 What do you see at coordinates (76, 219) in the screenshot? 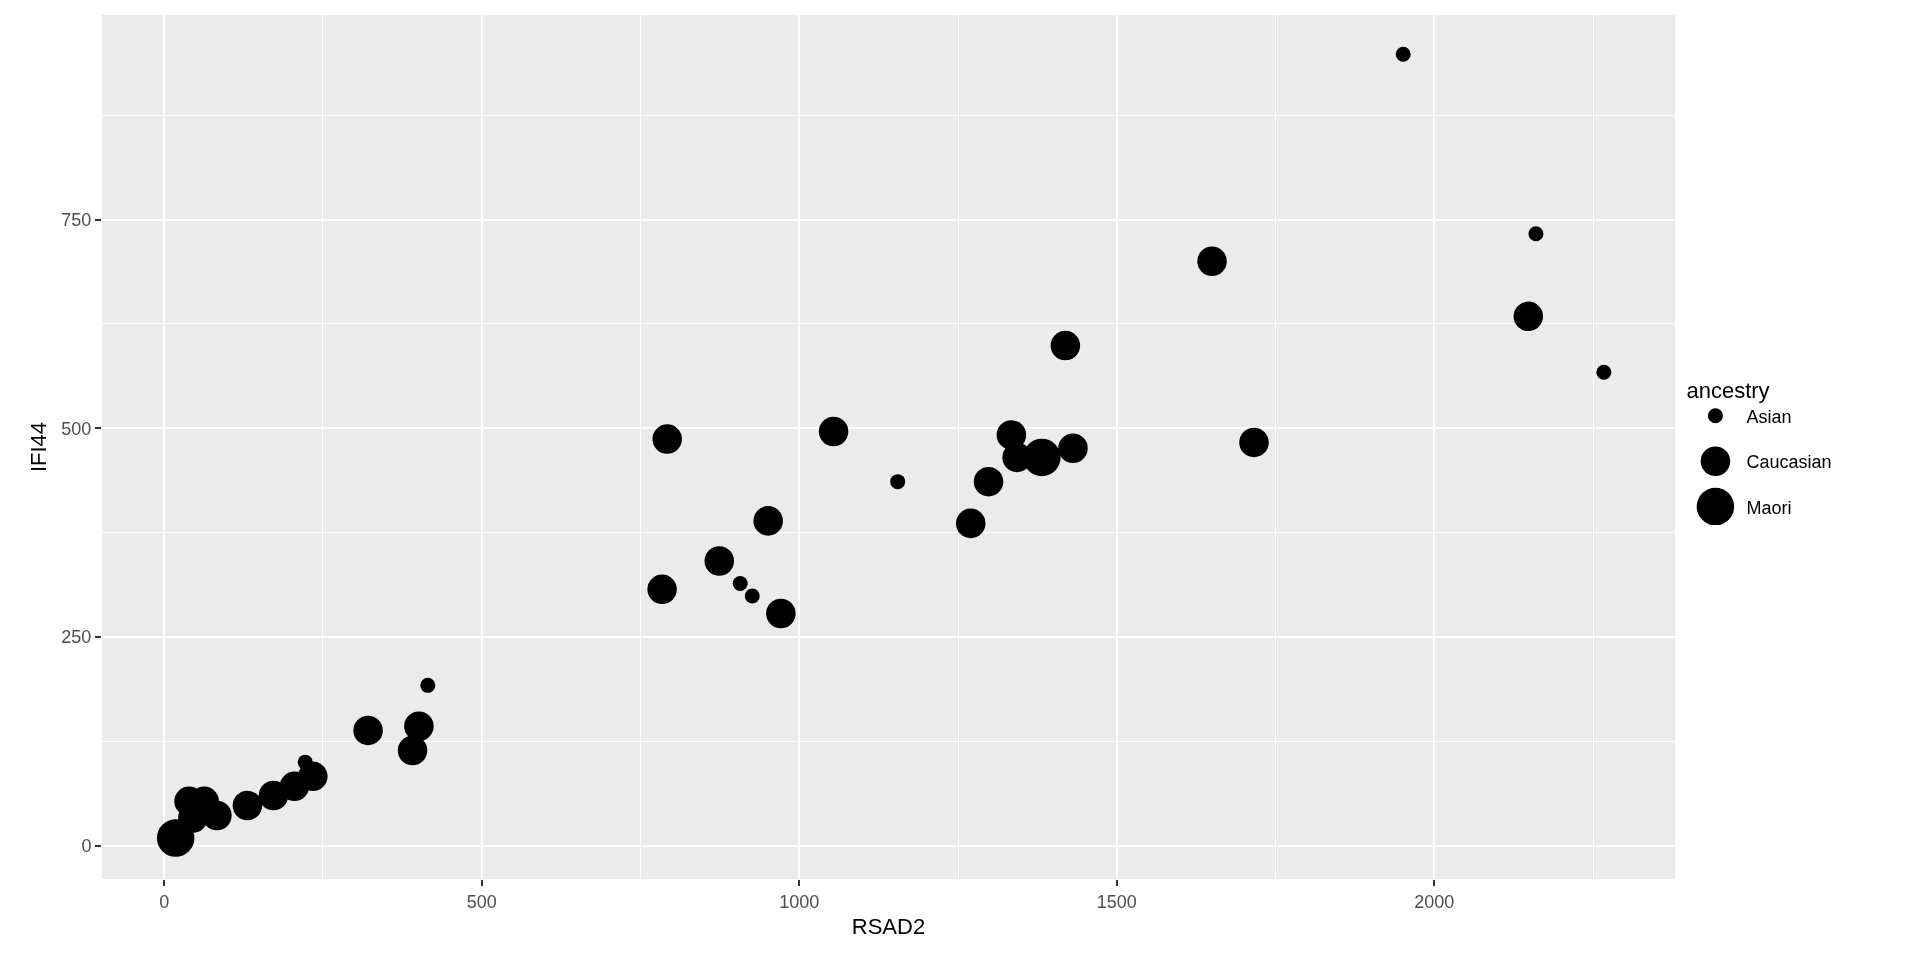
I see `y-tick-label: 750` at bounding box center [76, 219].